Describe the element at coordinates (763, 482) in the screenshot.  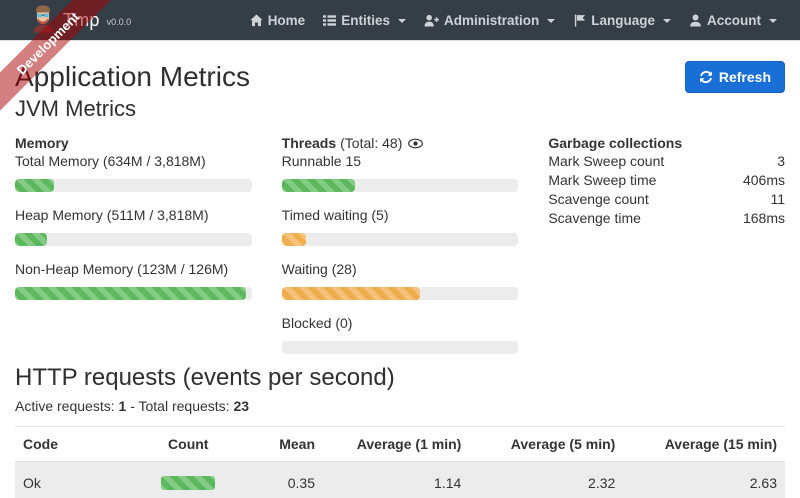
I see `cell-avg15: 2.63` at that location.